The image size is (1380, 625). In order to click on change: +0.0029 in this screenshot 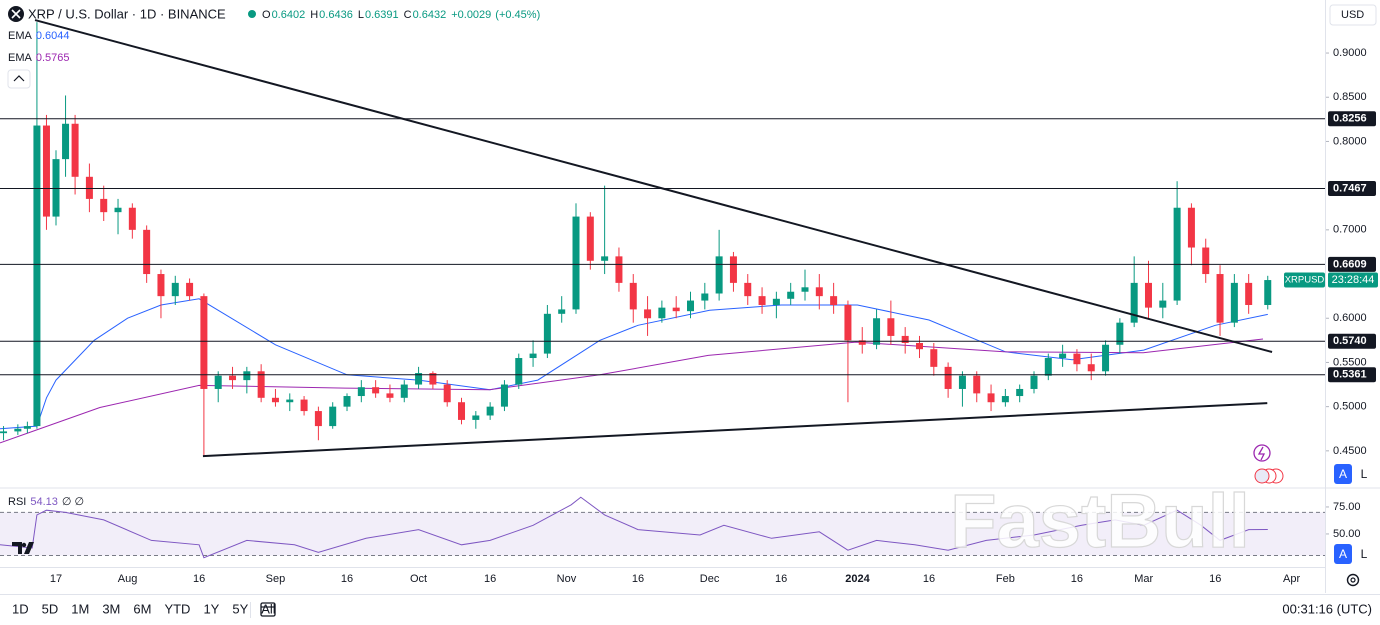, I will do `click(471, 15)`.